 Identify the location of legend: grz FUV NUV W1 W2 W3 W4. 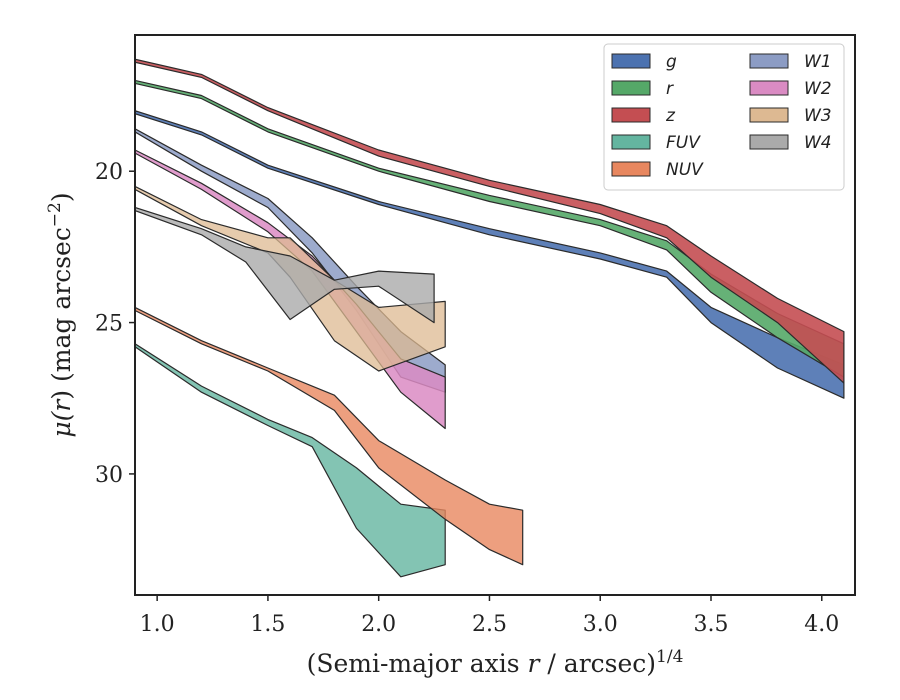
(724, 117).